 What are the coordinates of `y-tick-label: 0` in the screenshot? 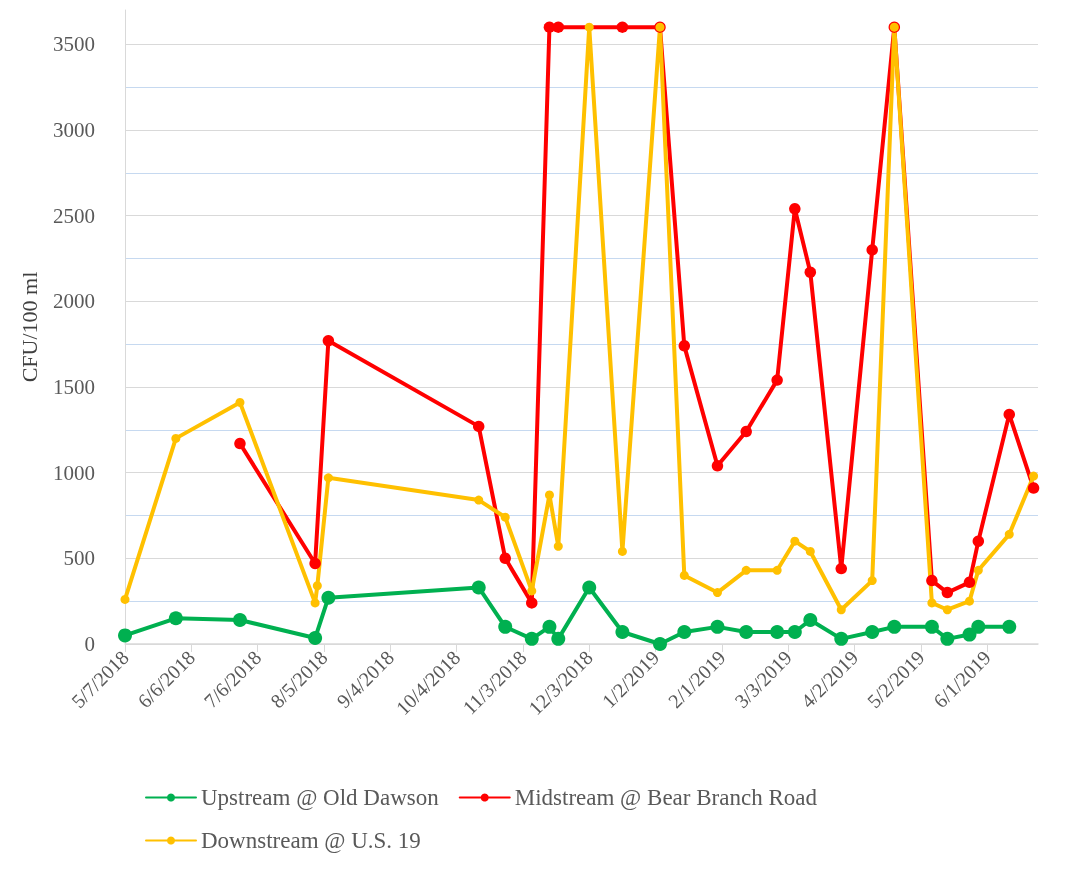 It's located at (89, 644).